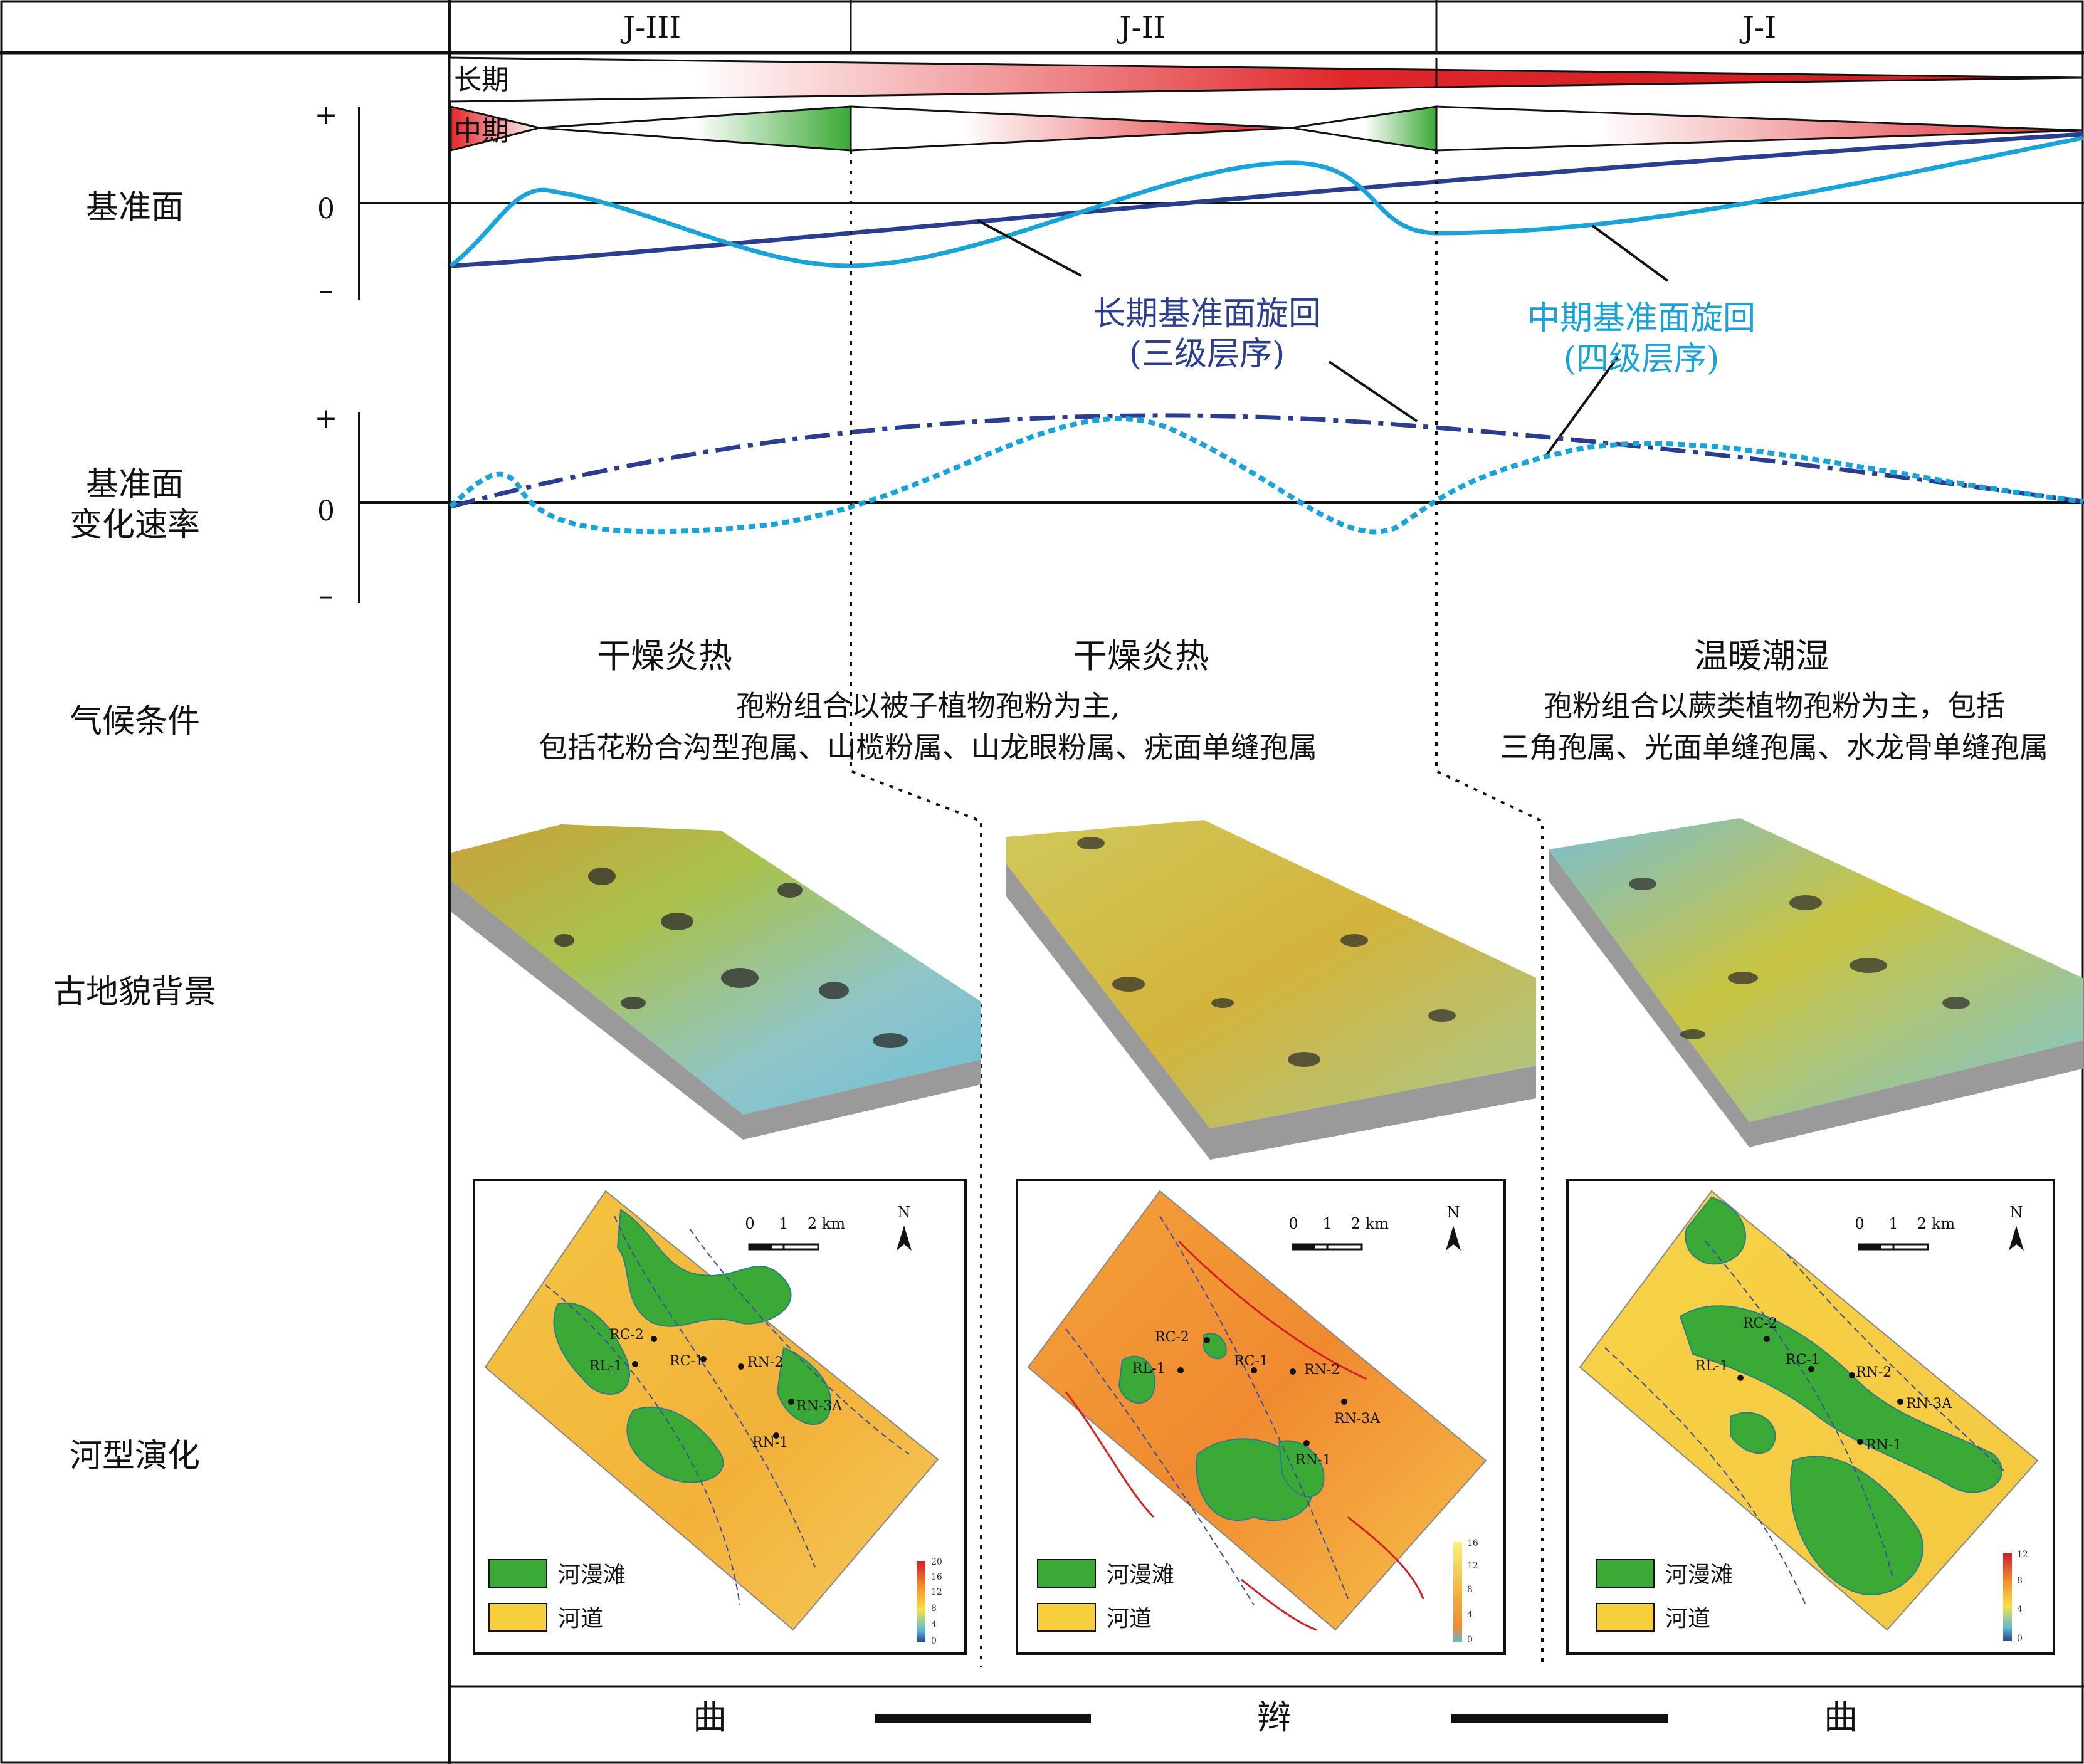 This screenshot has width=2084, height=1764. I want to click on mid-curve-label-line1: 中期基准面旋回, so click(1641, 319).